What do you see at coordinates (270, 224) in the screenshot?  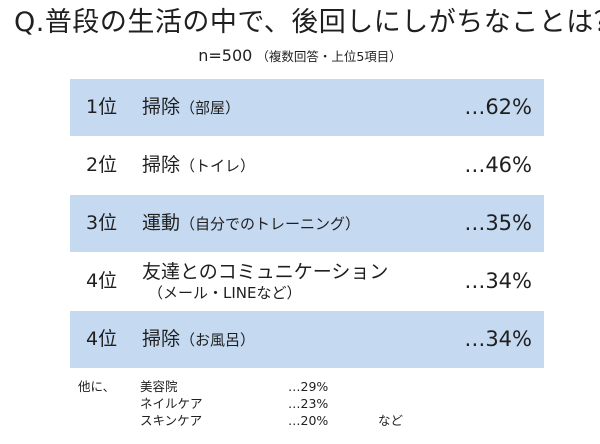 I see `item-detail: （自分でのトレーニング）` at bounding box center [270, 224].